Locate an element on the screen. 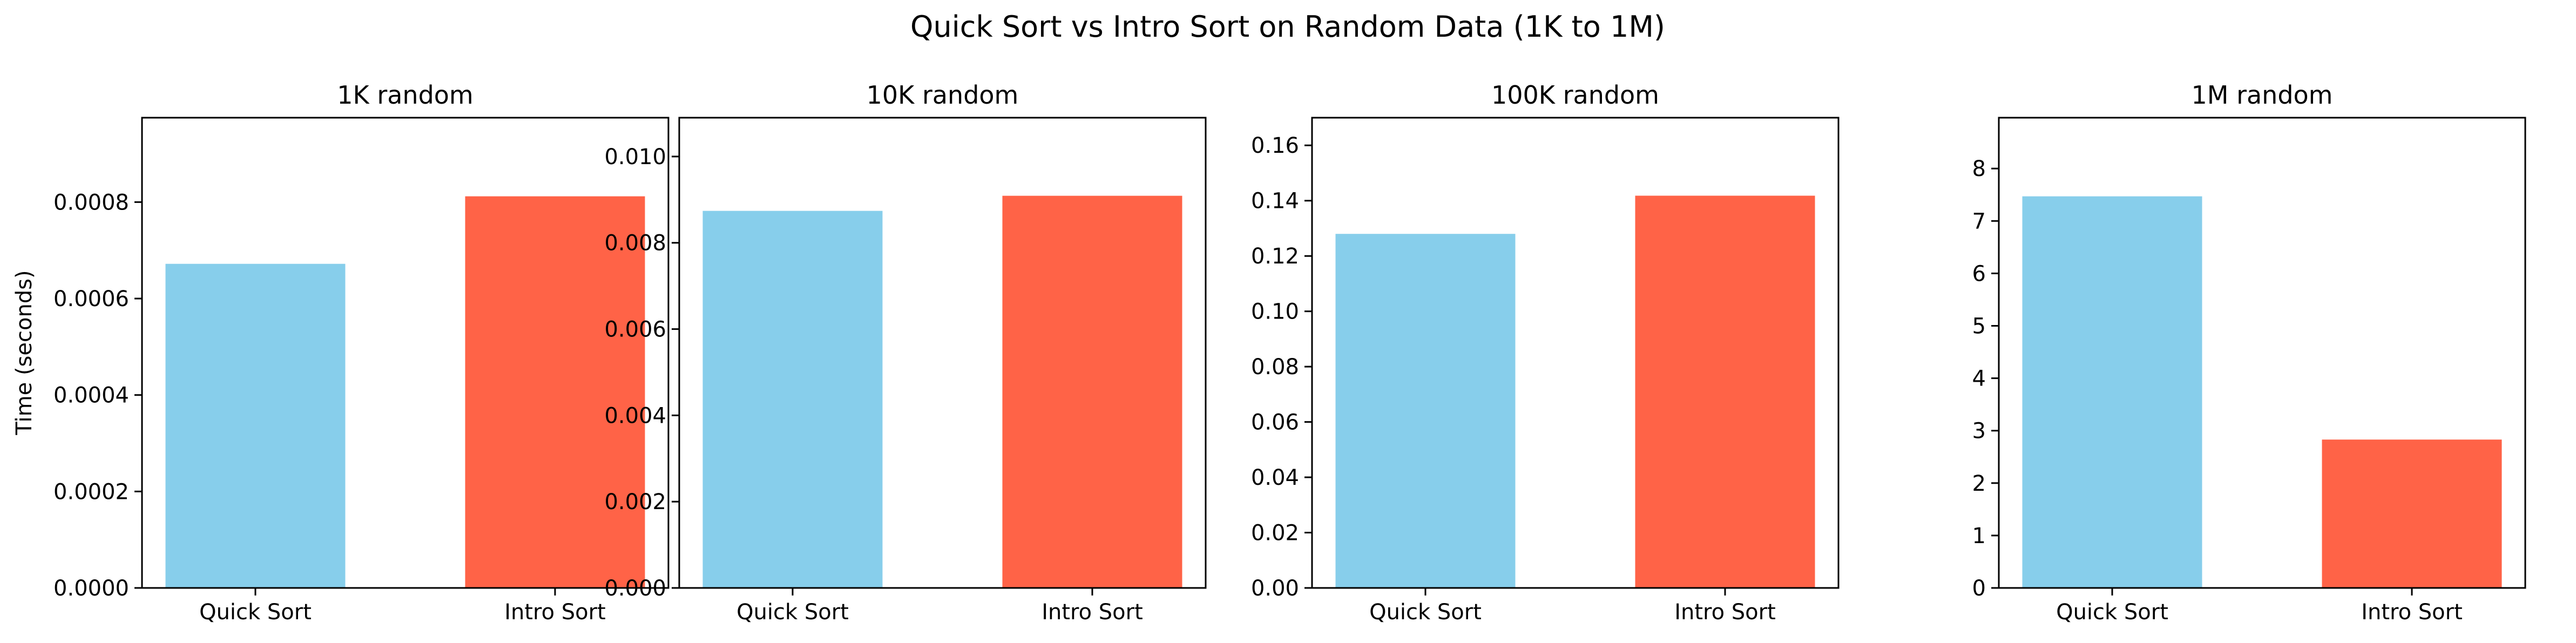  y-tick-label: 0.00 is located at coordinates (1275, 588).